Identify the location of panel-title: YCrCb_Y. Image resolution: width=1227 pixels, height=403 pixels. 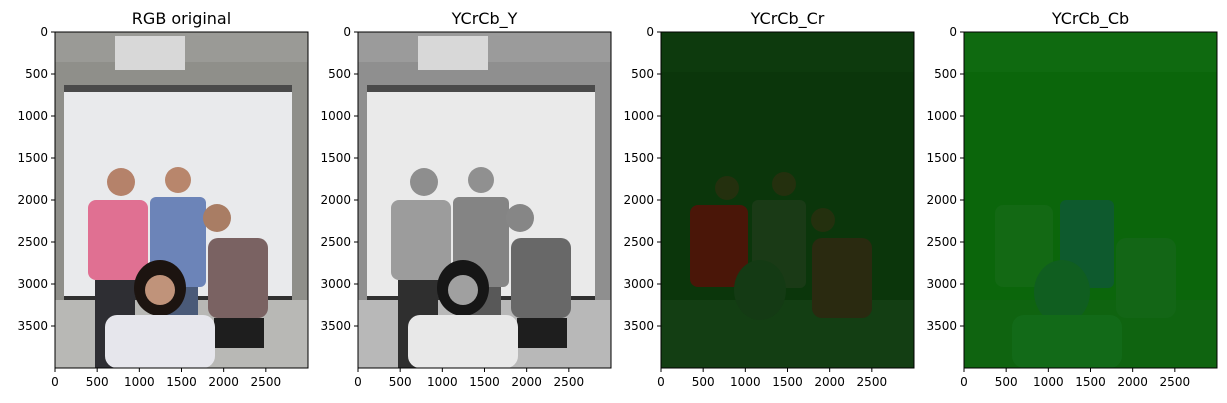
(484, 19).